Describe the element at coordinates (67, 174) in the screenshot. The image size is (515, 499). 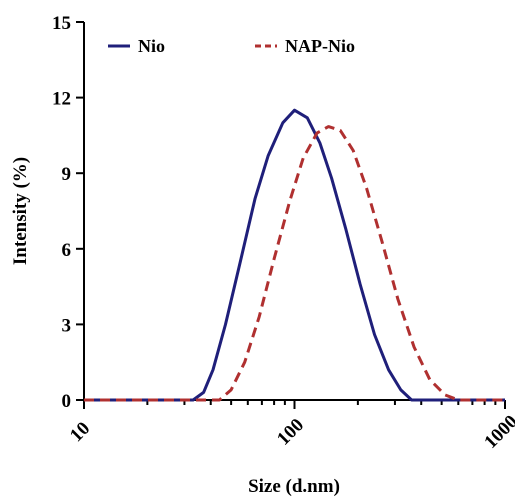
I see `y-tick-label: 9` at that location.